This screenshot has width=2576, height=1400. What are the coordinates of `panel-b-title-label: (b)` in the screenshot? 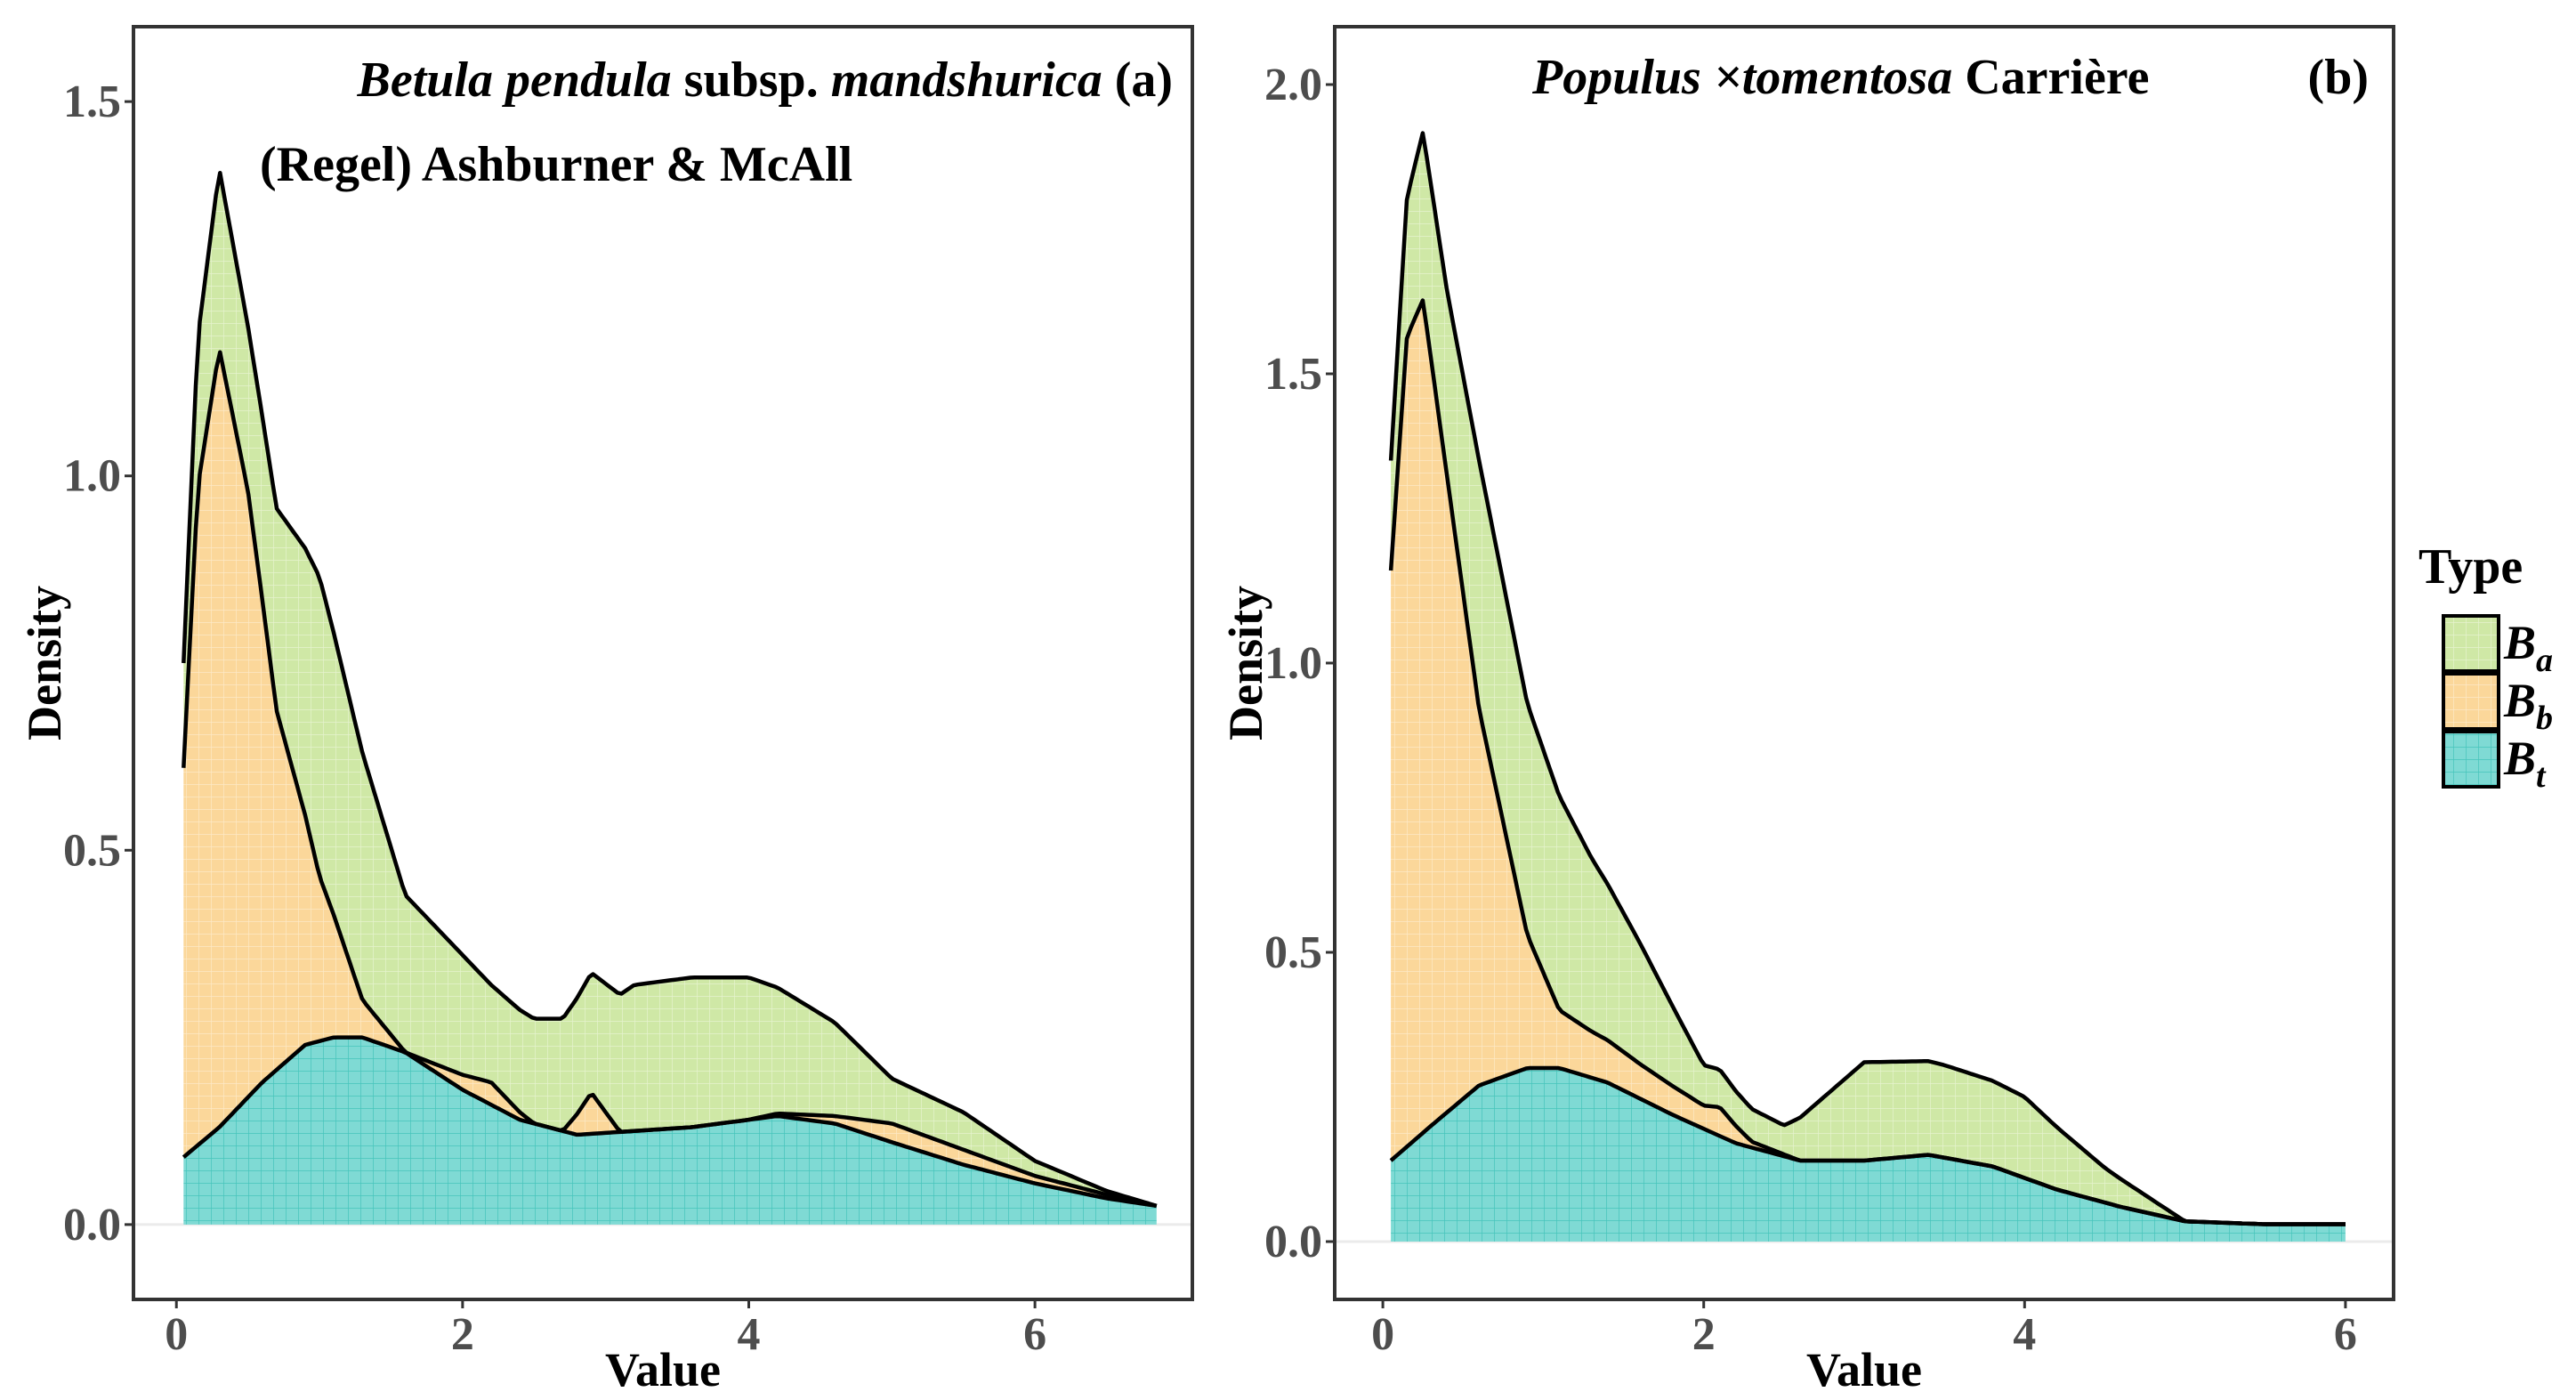 It's located at (2338, 78).